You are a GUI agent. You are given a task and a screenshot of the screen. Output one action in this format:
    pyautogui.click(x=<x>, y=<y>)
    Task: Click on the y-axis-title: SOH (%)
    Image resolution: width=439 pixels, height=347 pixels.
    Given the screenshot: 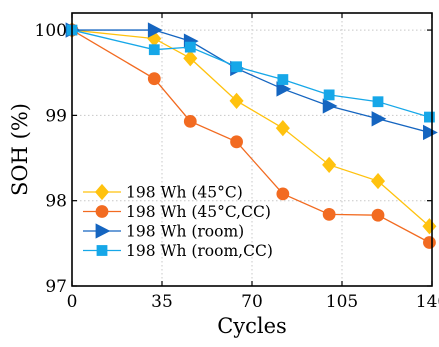 What is the action you would take?
    pyautogui.click(x=20, y=149)
    